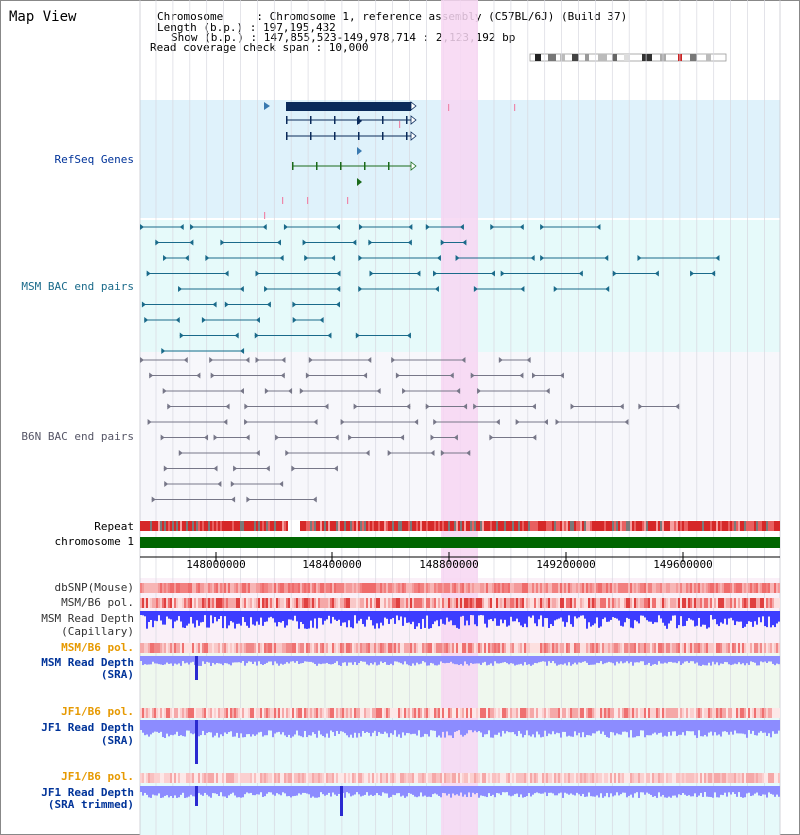 The height and width of the screenshot is (835, 800). I want to click on ideogram-band, so click(708, 57).